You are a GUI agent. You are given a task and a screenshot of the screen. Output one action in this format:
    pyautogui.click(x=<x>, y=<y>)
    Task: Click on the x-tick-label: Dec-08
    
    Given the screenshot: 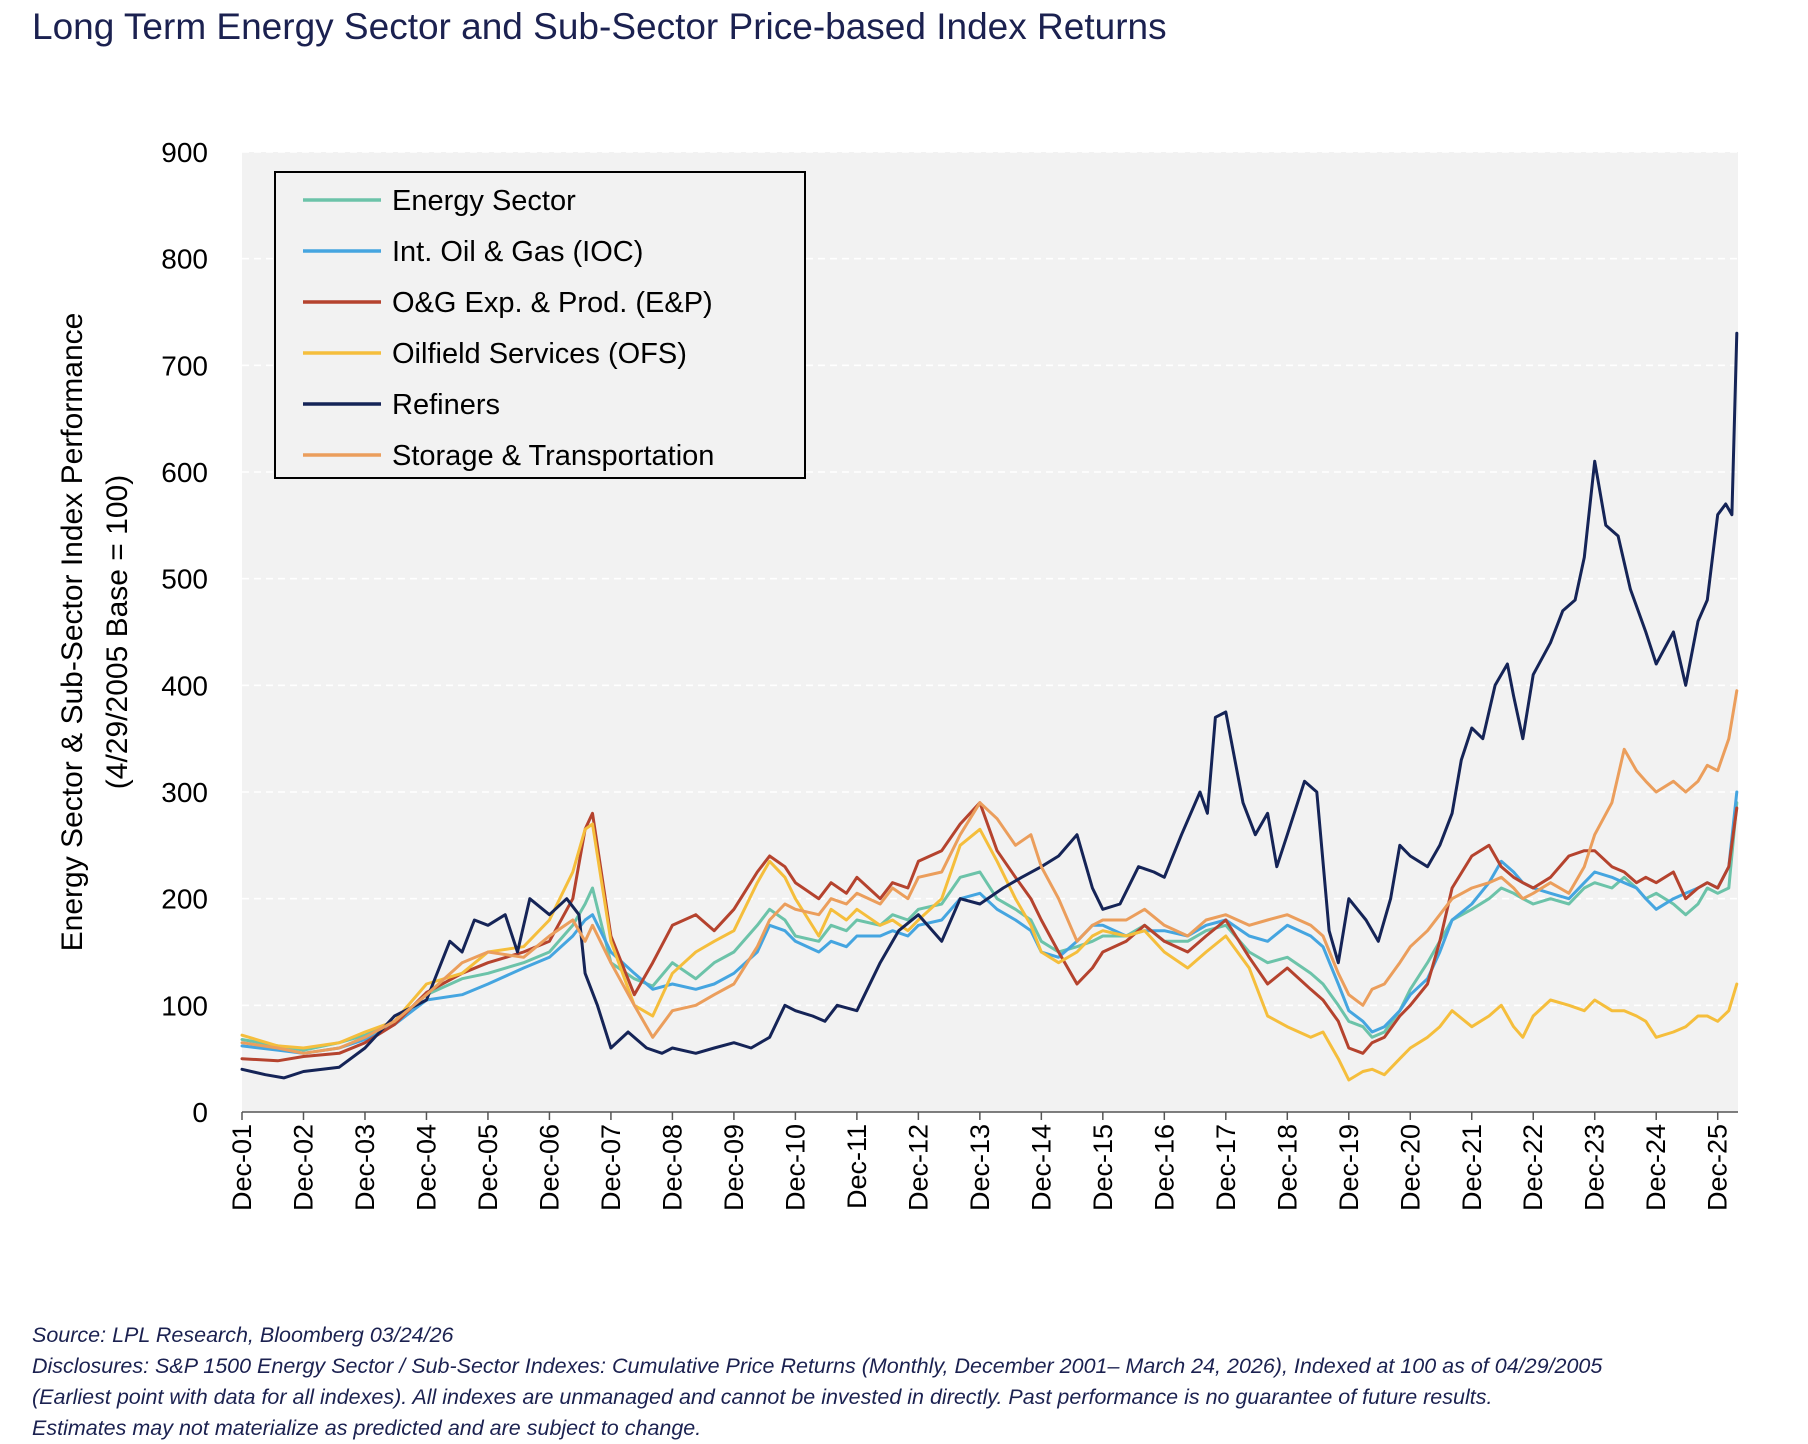 What is the action you would take?
    pyautogui.click(x=672, y=1167)
    